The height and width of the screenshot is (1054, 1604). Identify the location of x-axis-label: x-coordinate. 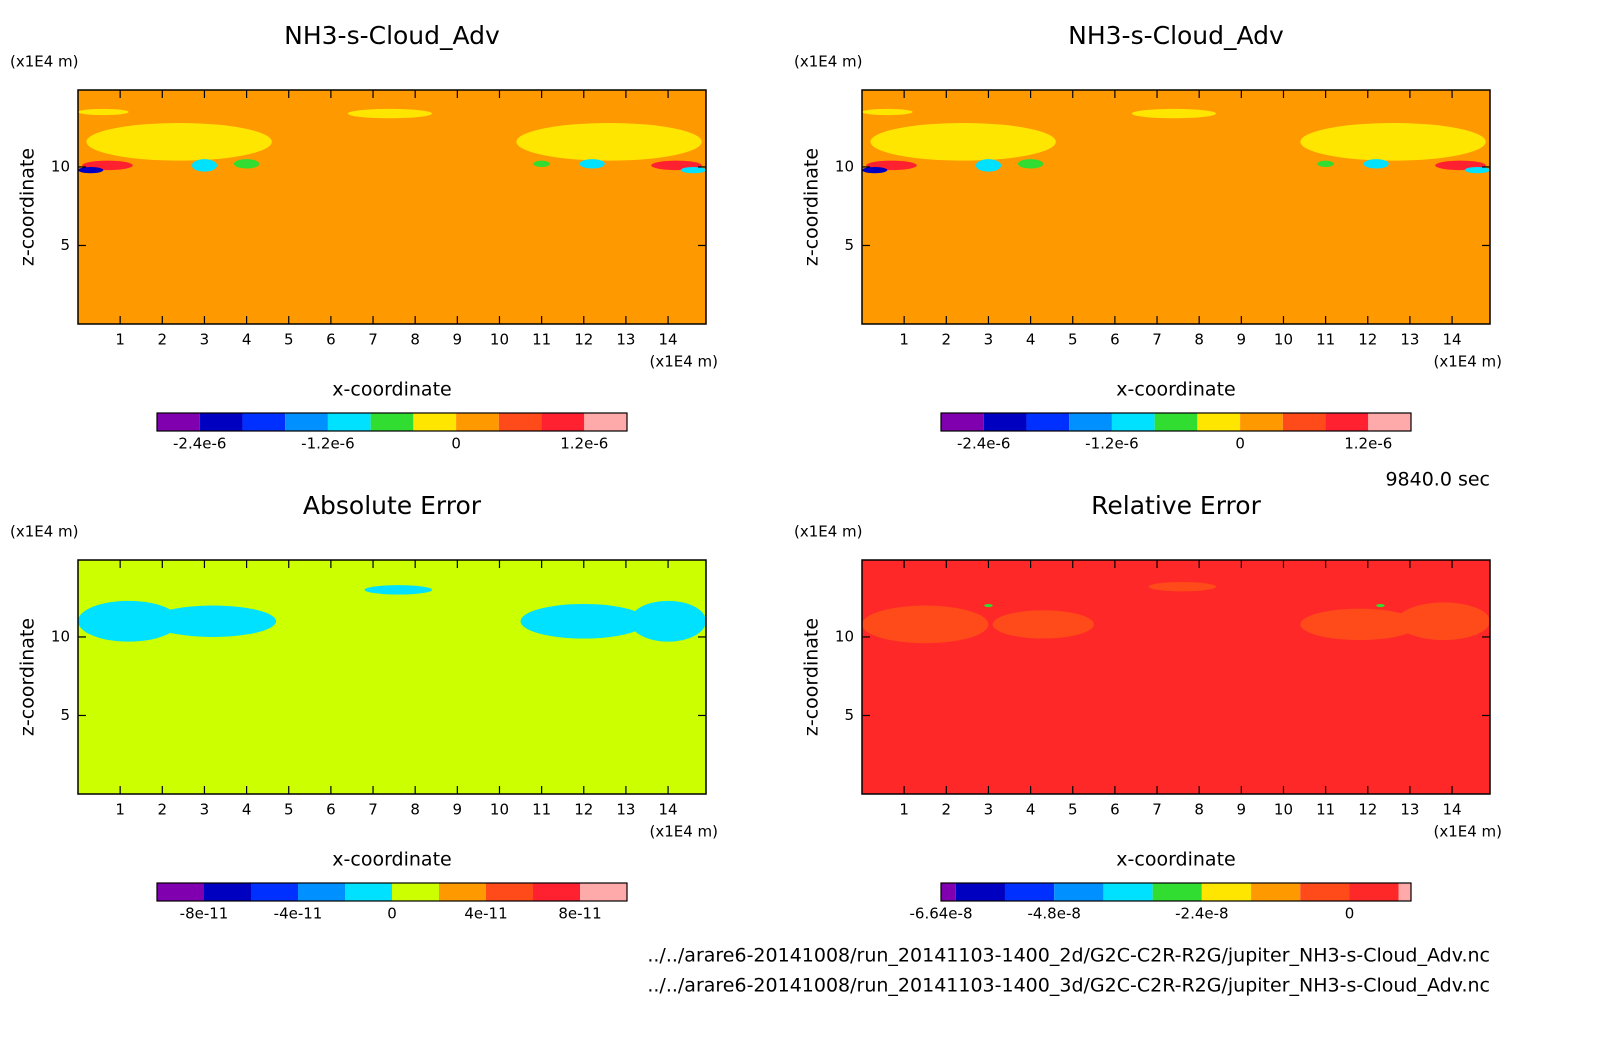
(391, 390).